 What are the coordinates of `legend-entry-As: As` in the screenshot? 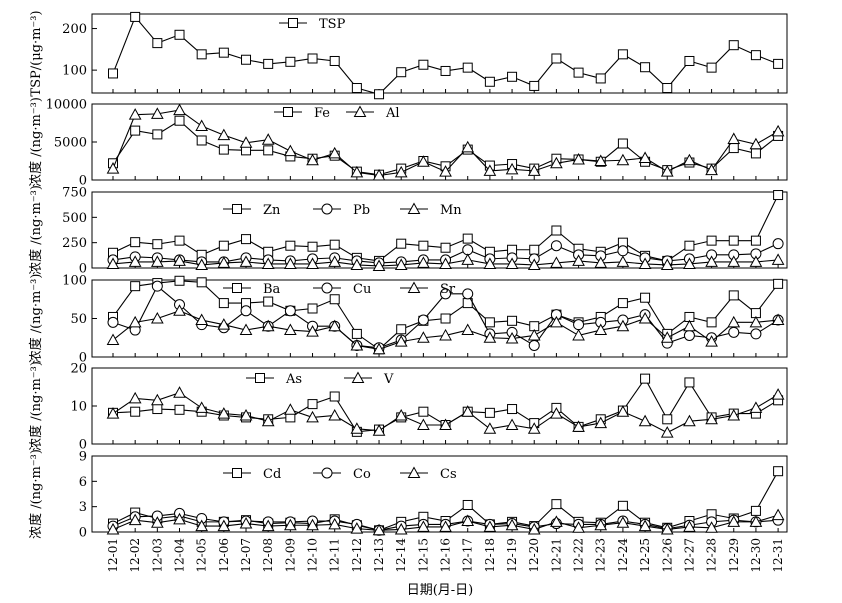 It's located at (274, 379).